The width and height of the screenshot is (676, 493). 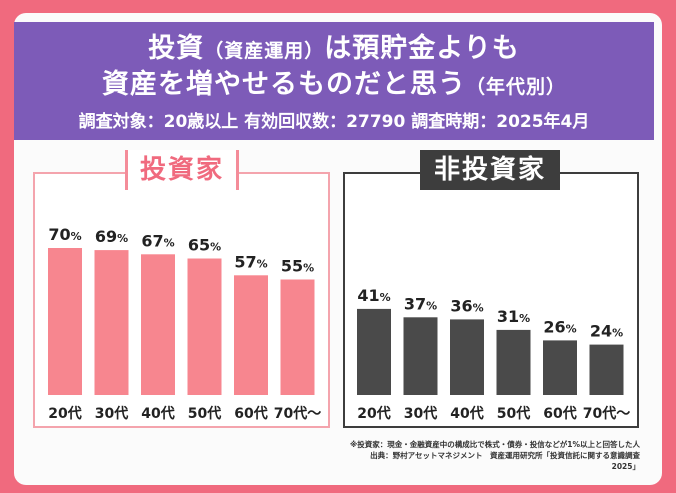 What do you see at coordinates (157, 413) in the screenshot?
I see `investor-category-label: 40代` at bounding box center [157, 413].